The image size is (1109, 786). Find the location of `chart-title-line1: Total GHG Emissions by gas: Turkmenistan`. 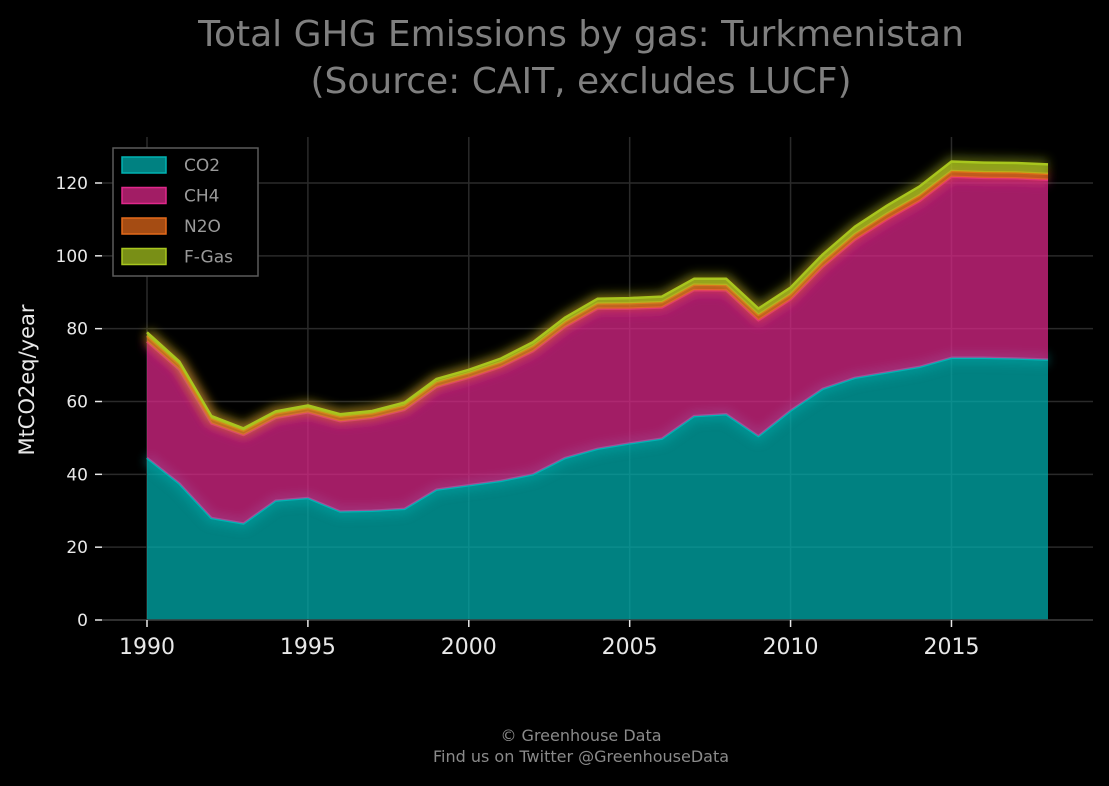

chart-title-line1: Total GHG Emissions by gas: Turkmenistan is located at coordinates (580, 34).